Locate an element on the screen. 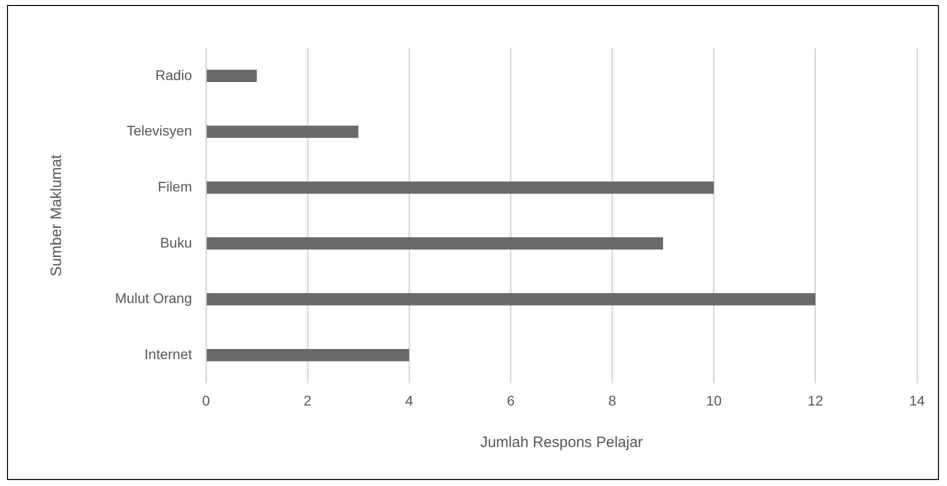  x-axis-title: Jumlah Respons Pelajar is located at coordinates (561, 443).